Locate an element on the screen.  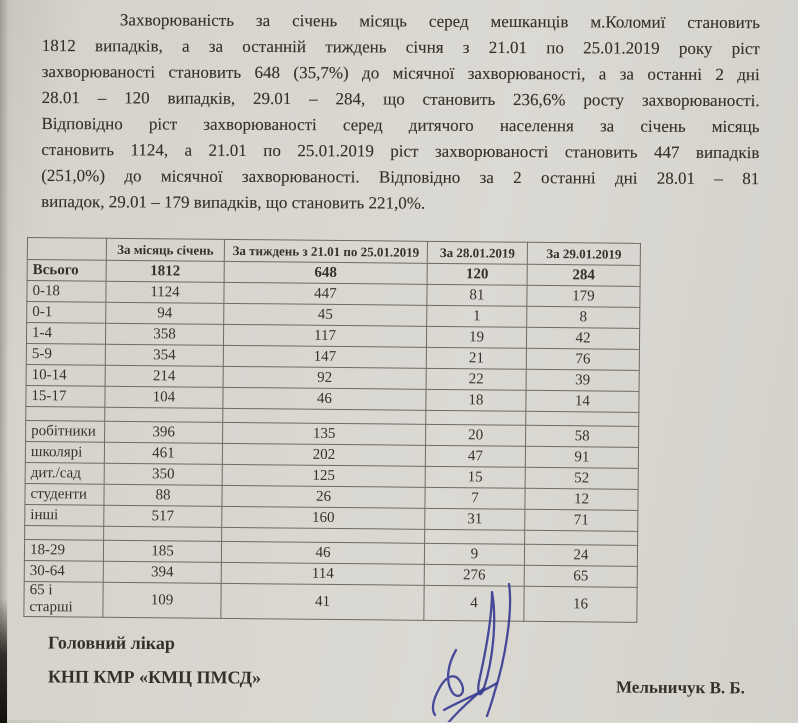
table-cell: 22 is located at coordinates (476, 379).